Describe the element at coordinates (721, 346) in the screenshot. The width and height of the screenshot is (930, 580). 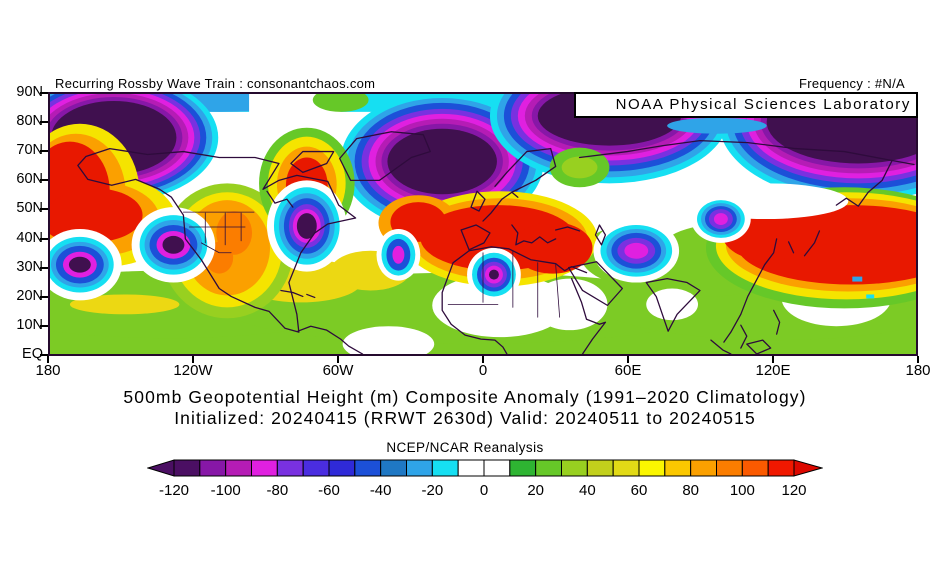
I see `coast-sumatra` at that location.